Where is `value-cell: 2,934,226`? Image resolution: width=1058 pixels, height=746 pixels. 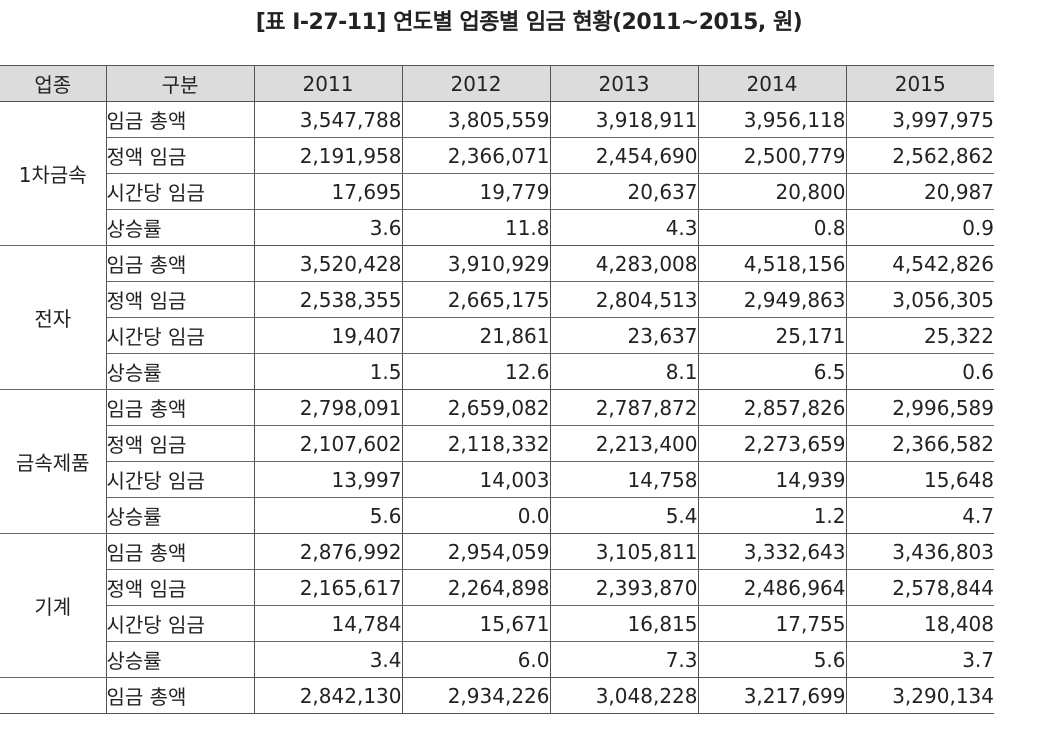
value-cell: 2,934,226 is located at coordinates (476, 695).